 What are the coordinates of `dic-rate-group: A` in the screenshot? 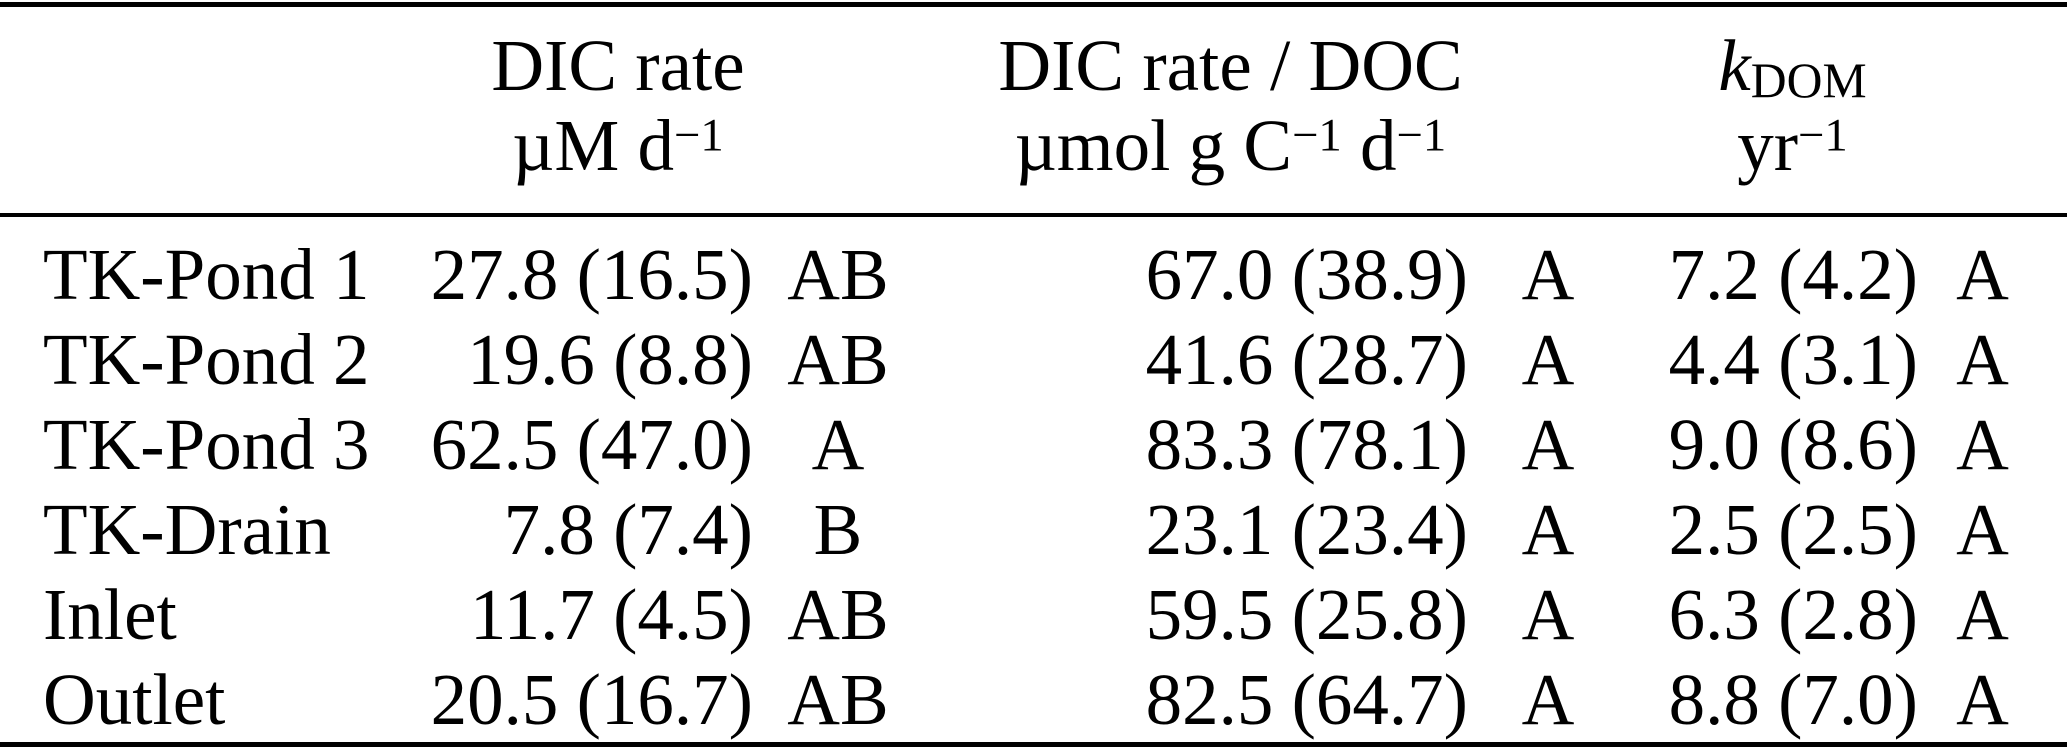 It's located at (838, 444).